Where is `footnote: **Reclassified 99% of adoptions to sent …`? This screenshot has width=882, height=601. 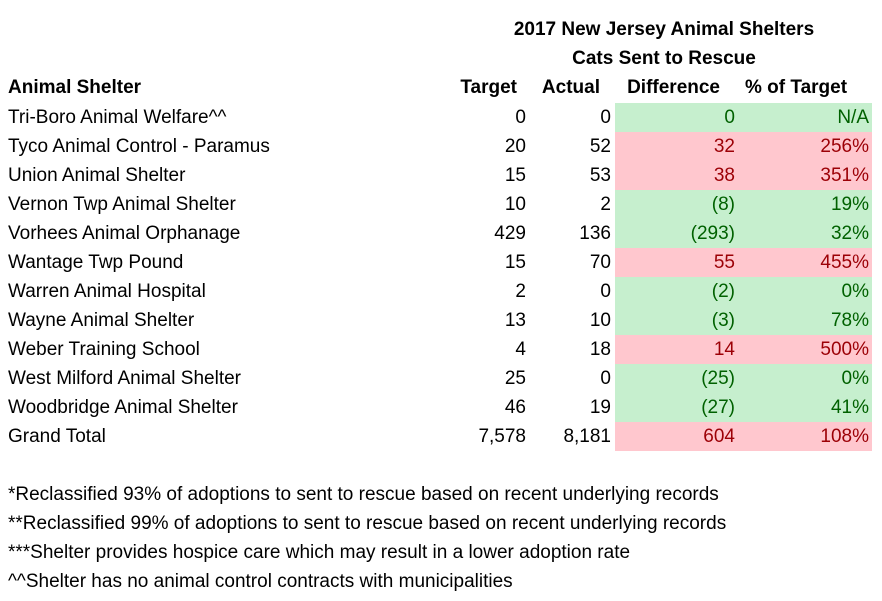
footnote: **Reclassified 99% of adoptions to sent … is located at coordinates (367, 523).